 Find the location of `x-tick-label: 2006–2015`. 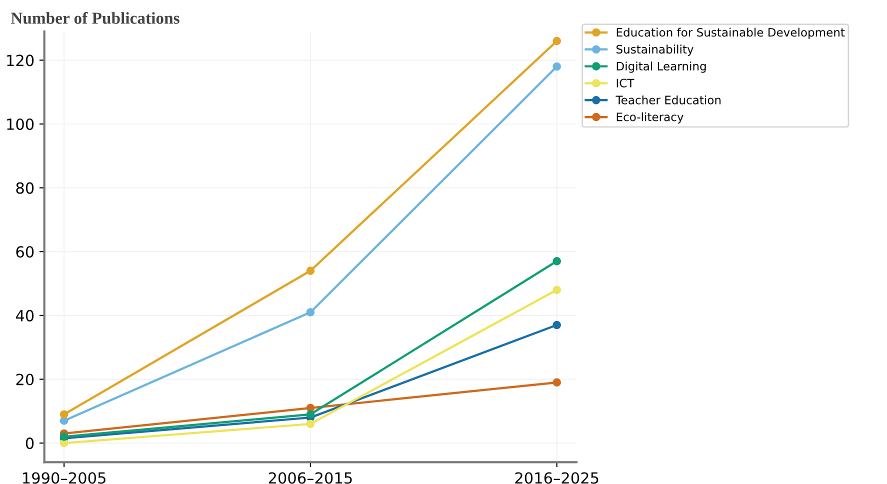

x-tick-label: 2006–2015 is located at coordinates (310, 478).